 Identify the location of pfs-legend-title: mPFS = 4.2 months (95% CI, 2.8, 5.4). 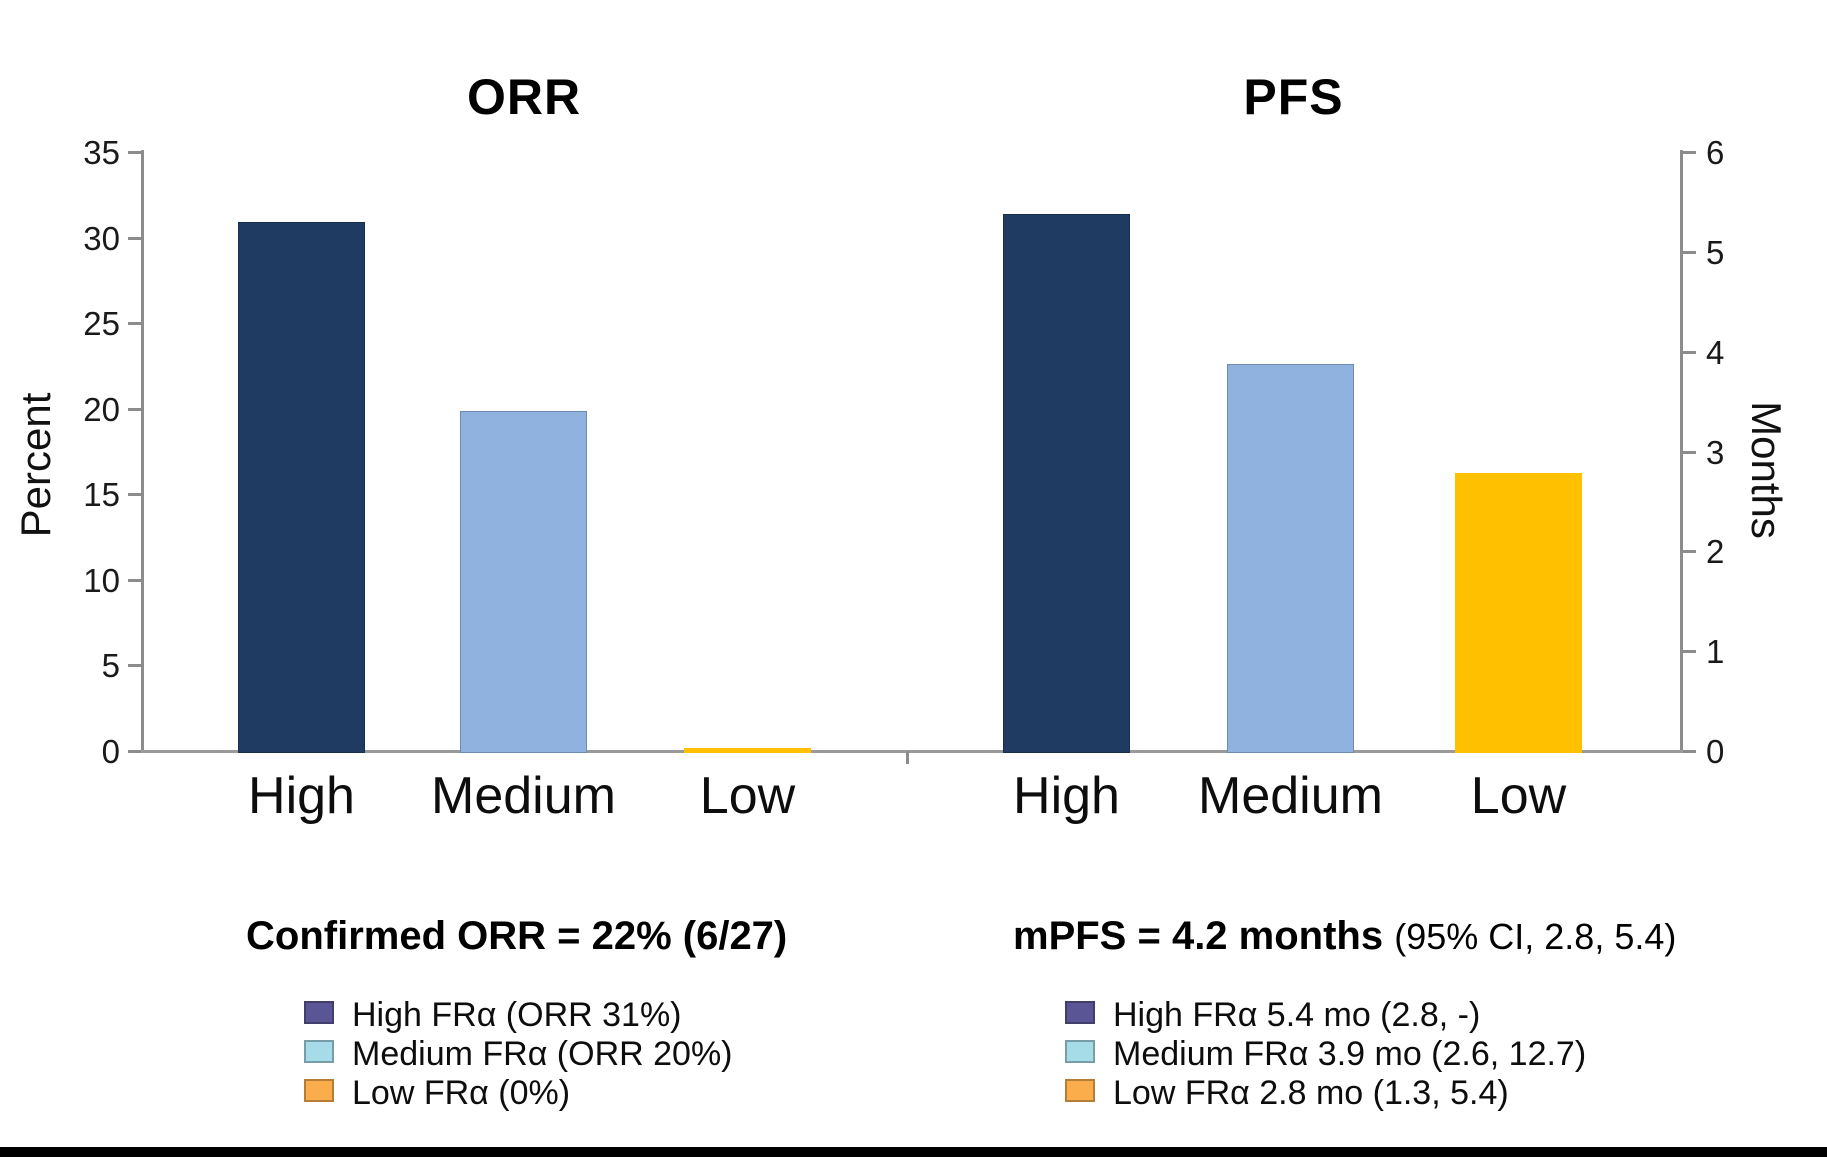
(1344, 936).